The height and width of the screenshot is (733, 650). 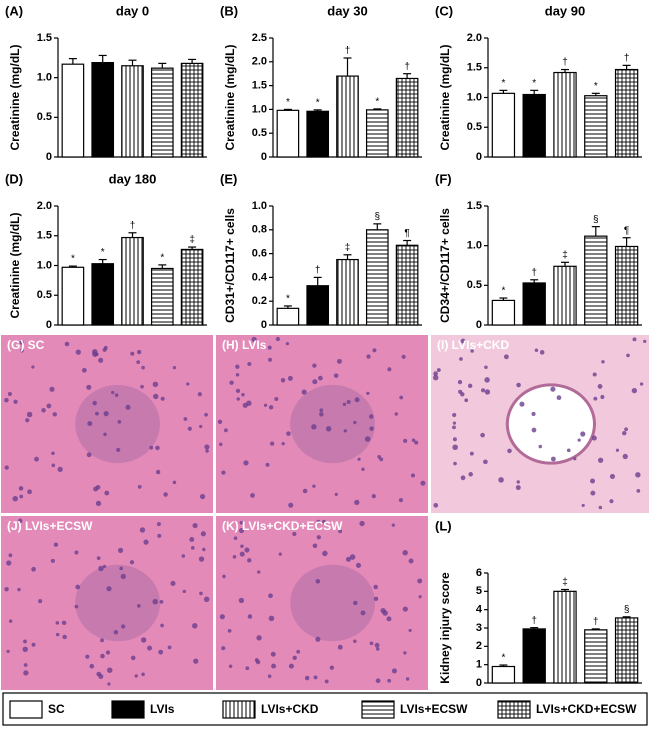 What do you see at coordinates (445, 97) in the screenshot?
I see `y-axis-label: Creatinine (mg/dL)` at bounding box center [445, 97].